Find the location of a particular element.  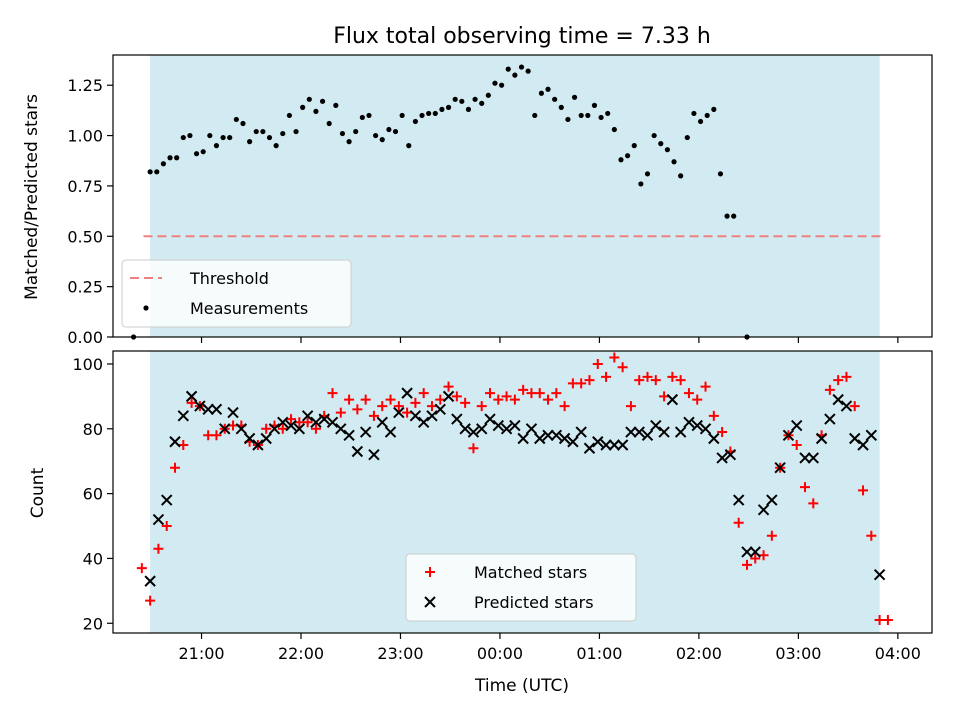

y-tick-label: 80 is located at coordinates (93, 429).